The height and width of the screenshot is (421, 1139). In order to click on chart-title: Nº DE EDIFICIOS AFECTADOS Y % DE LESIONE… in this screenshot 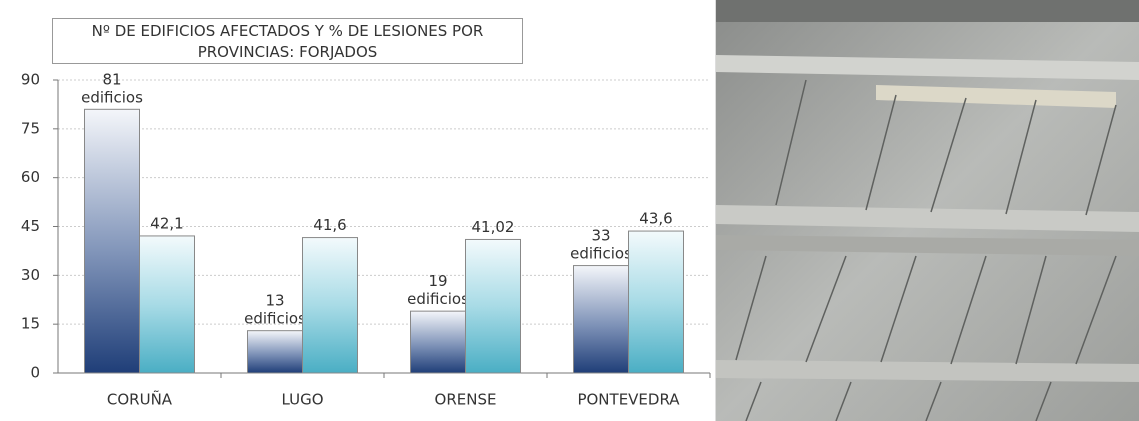, I will do `click(287, 41)`.